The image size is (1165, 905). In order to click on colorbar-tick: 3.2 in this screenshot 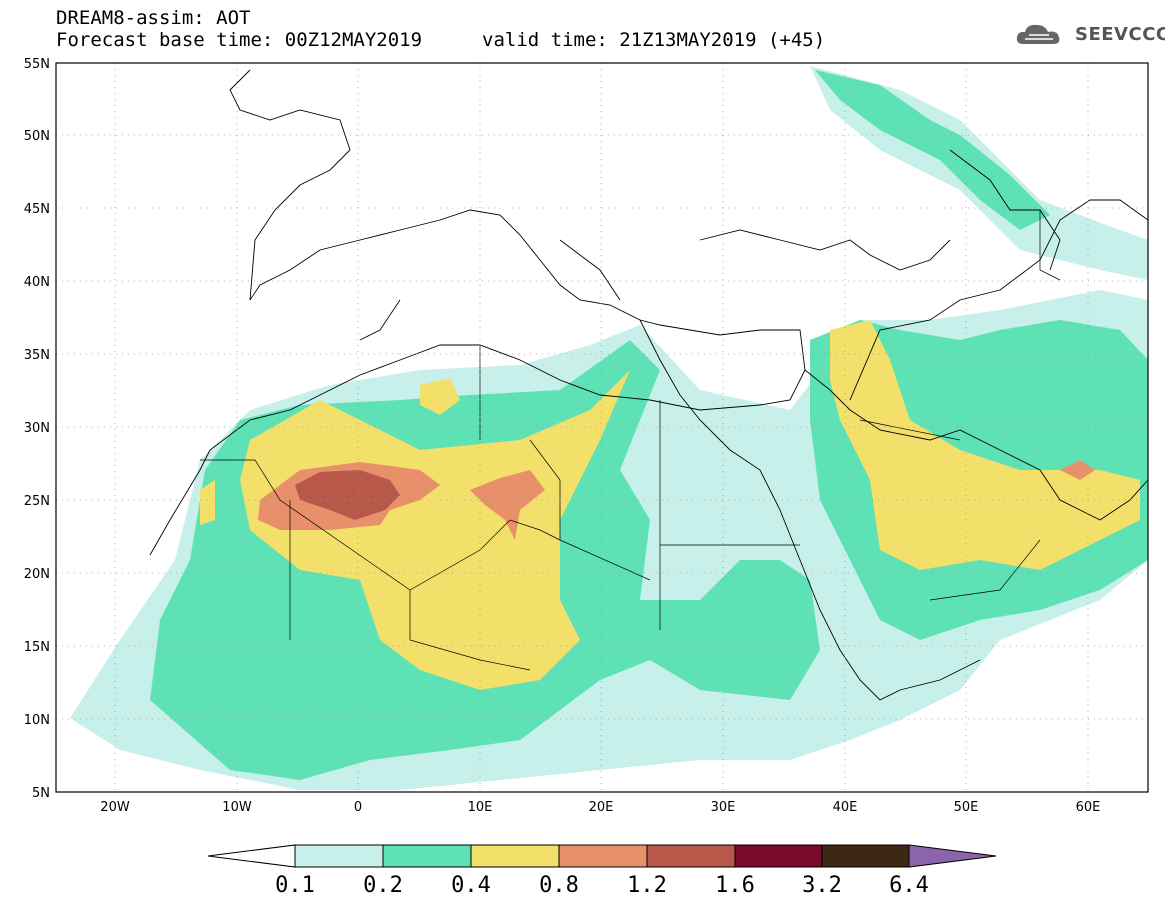, I will do `click(822, 885)`.